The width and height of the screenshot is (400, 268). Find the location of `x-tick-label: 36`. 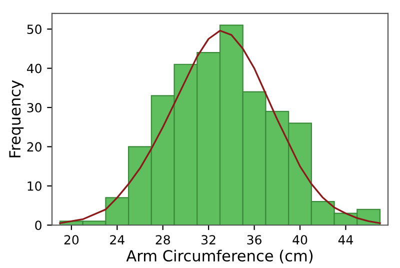

x-tick-label: 36 is located at coordinates (254, 240).